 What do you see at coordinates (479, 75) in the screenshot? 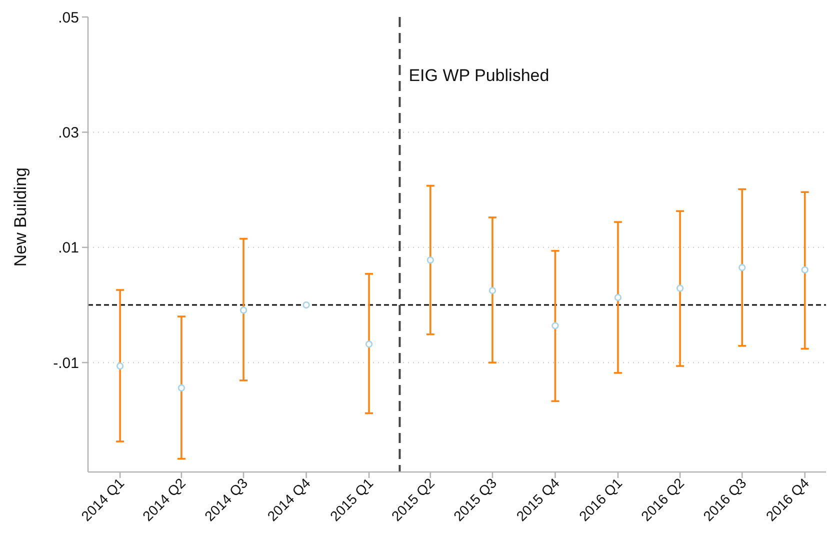
I see `ref-line-label: EIG WP Published` at bounding box center [479, 75].